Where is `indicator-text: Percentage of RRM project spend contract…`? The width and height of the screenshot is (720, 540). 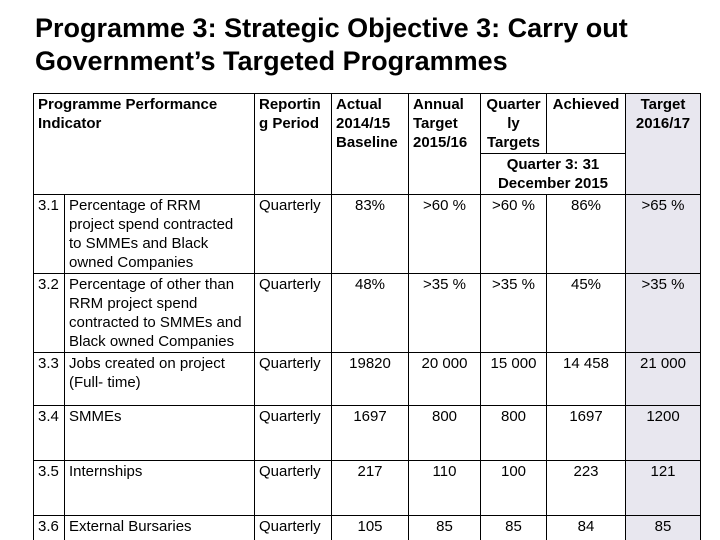
indicator-text: Percentage of RRM project spend contract… is located at coordinates (159, 234).